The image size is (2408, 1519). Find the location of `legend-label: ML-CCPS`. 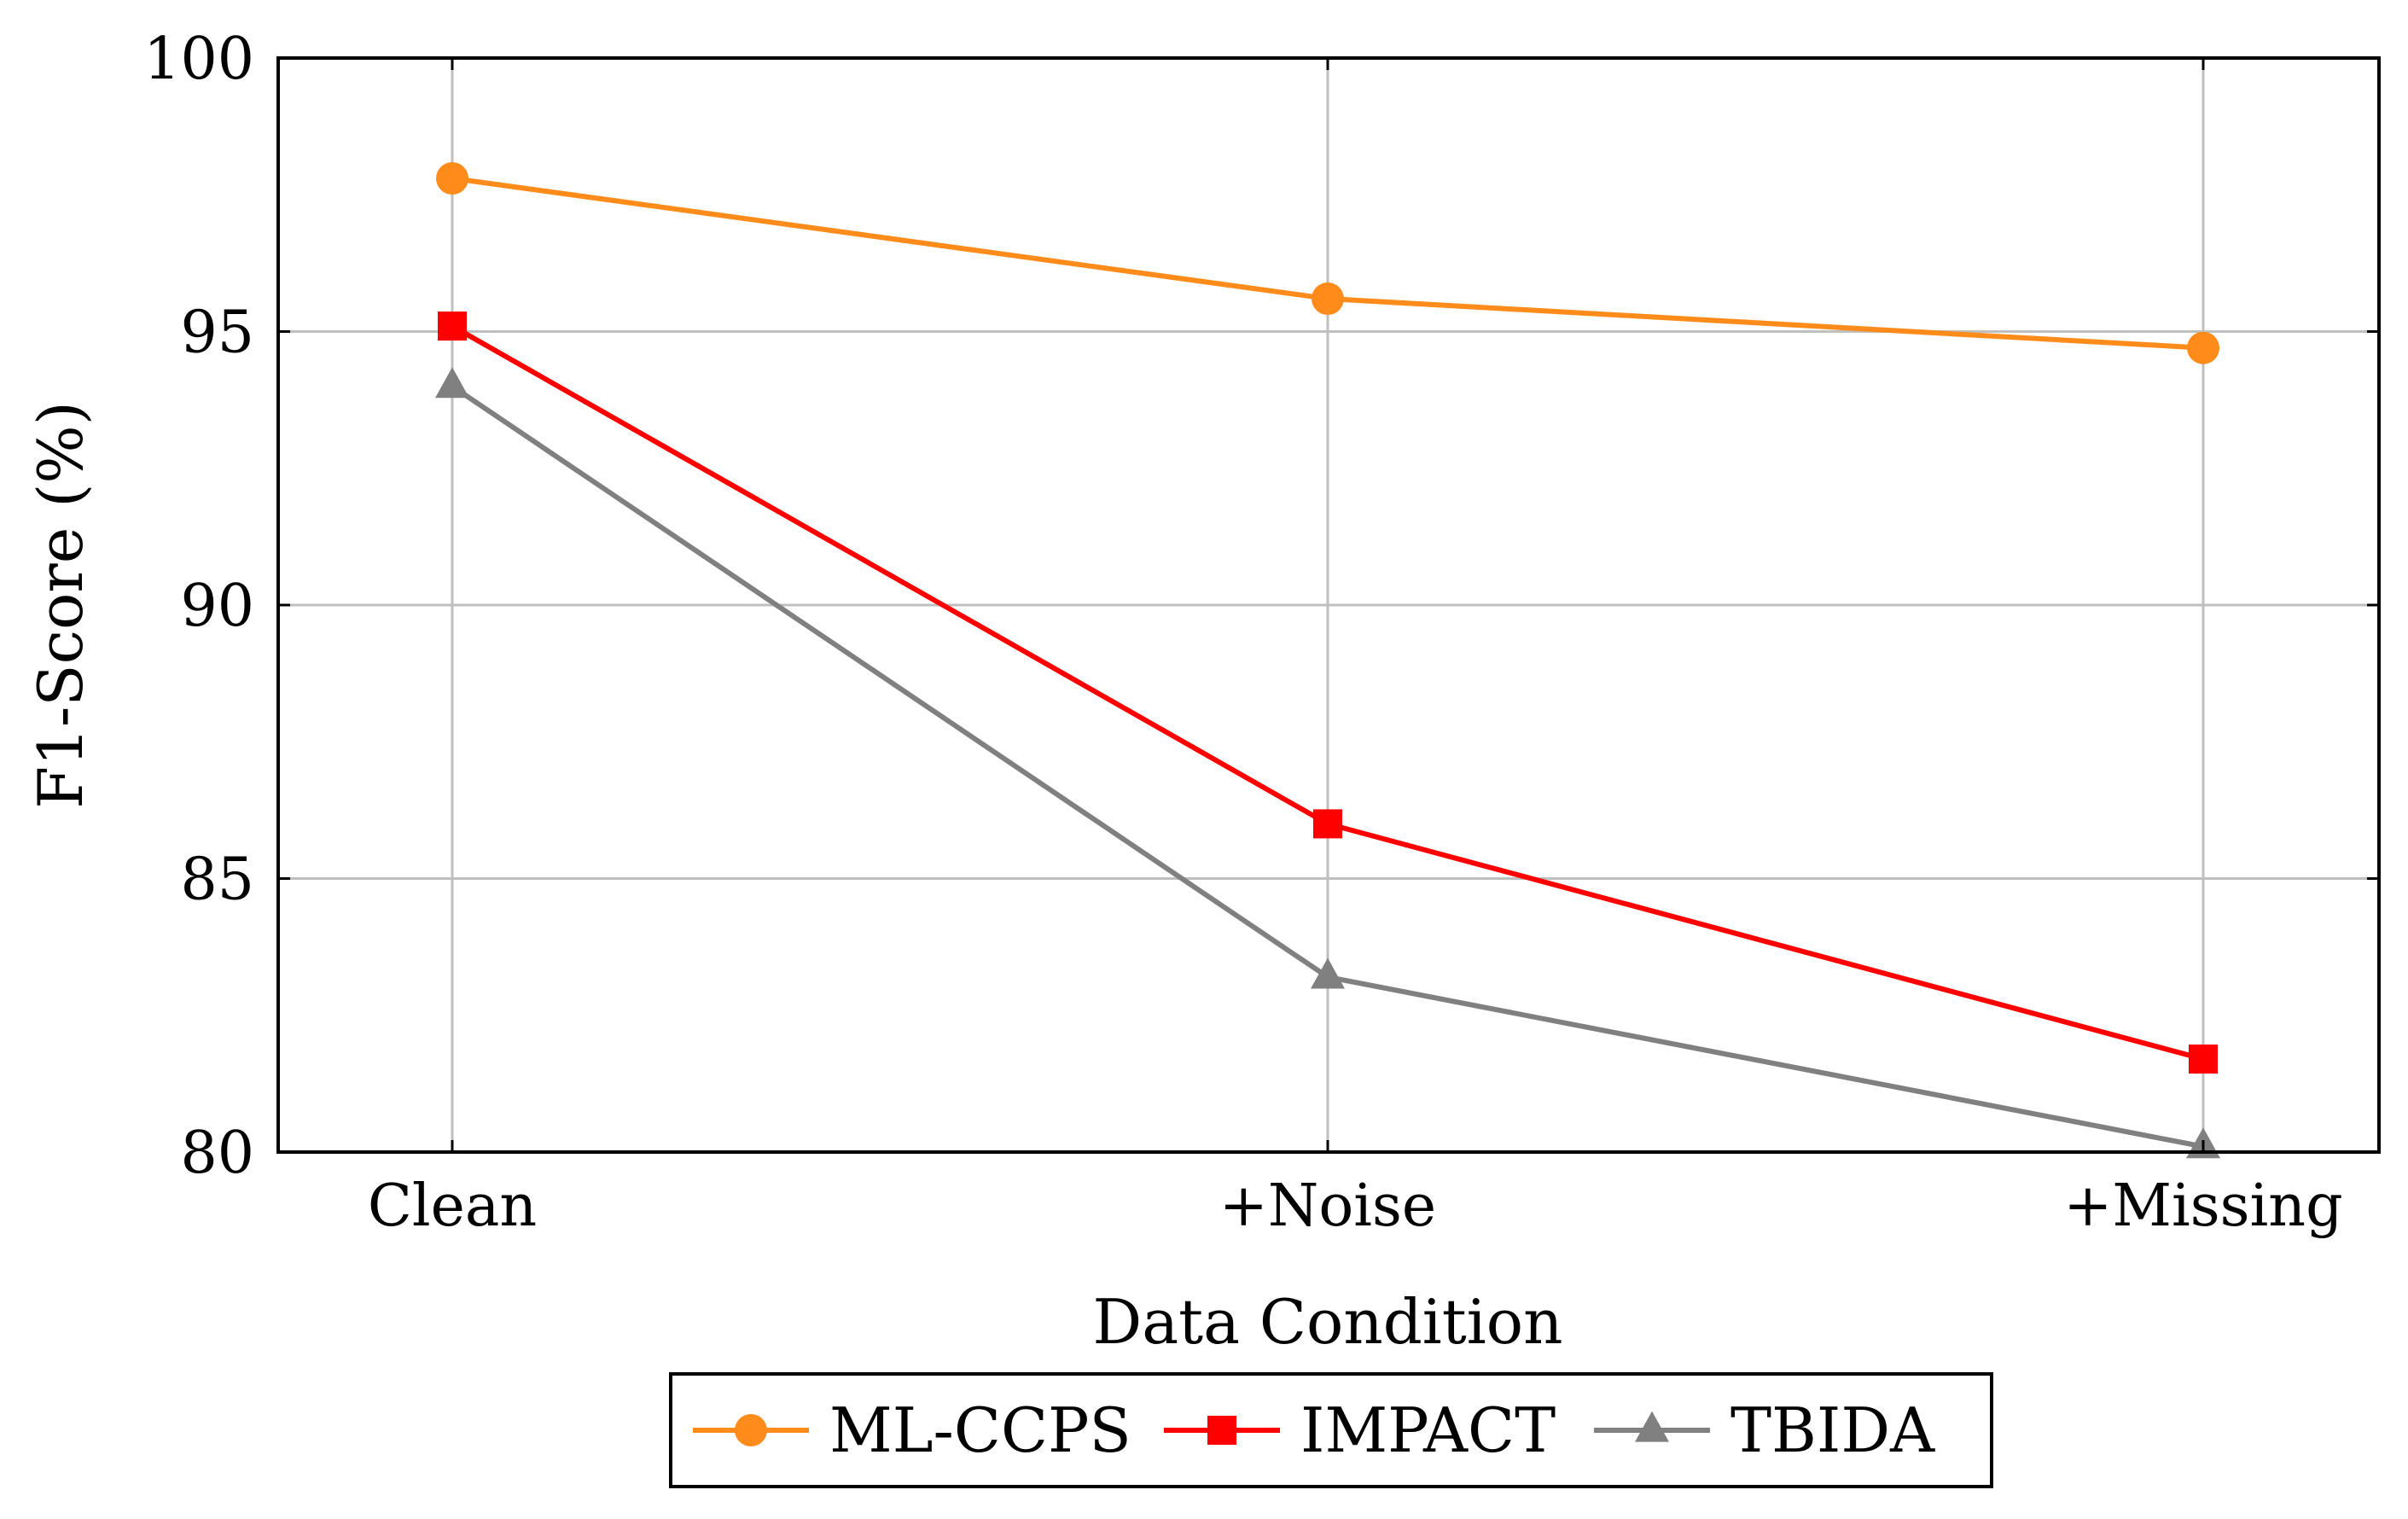

legend-label: ML-CCPS is located at coordinates (980, 1430).